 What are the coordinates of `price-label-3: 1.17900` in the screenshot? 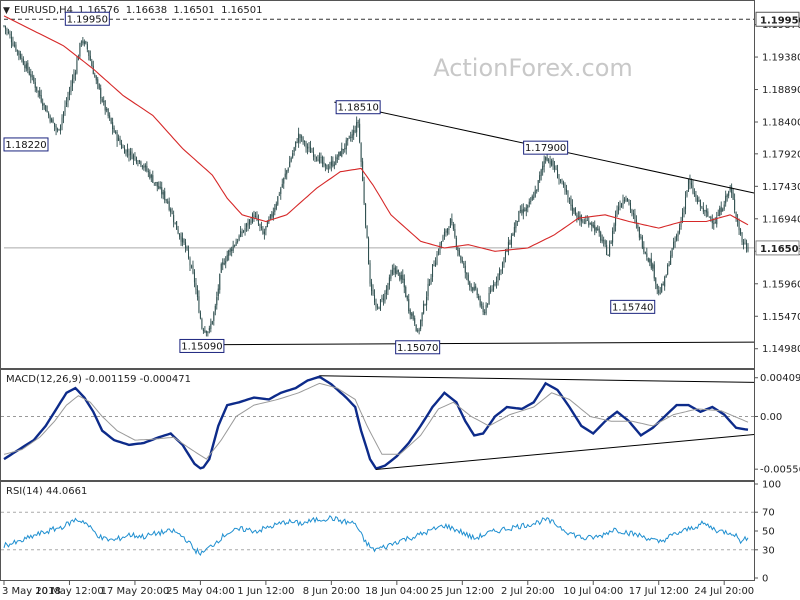 It's located at (546, 147).